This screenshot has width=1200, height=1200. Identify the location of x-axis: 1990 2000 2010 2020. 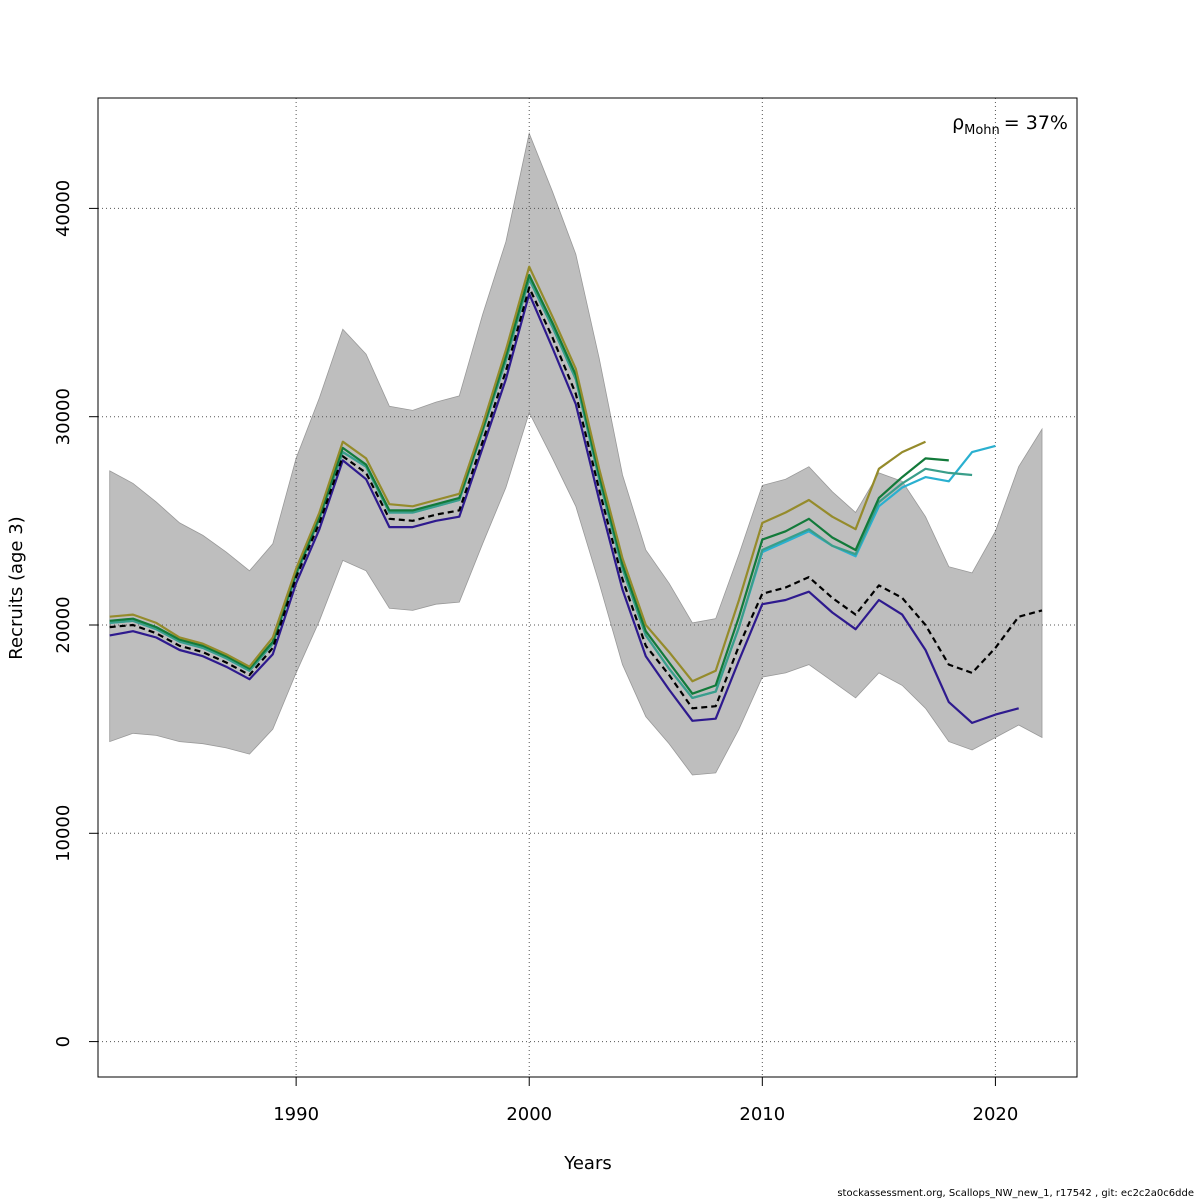
(645, 1101).